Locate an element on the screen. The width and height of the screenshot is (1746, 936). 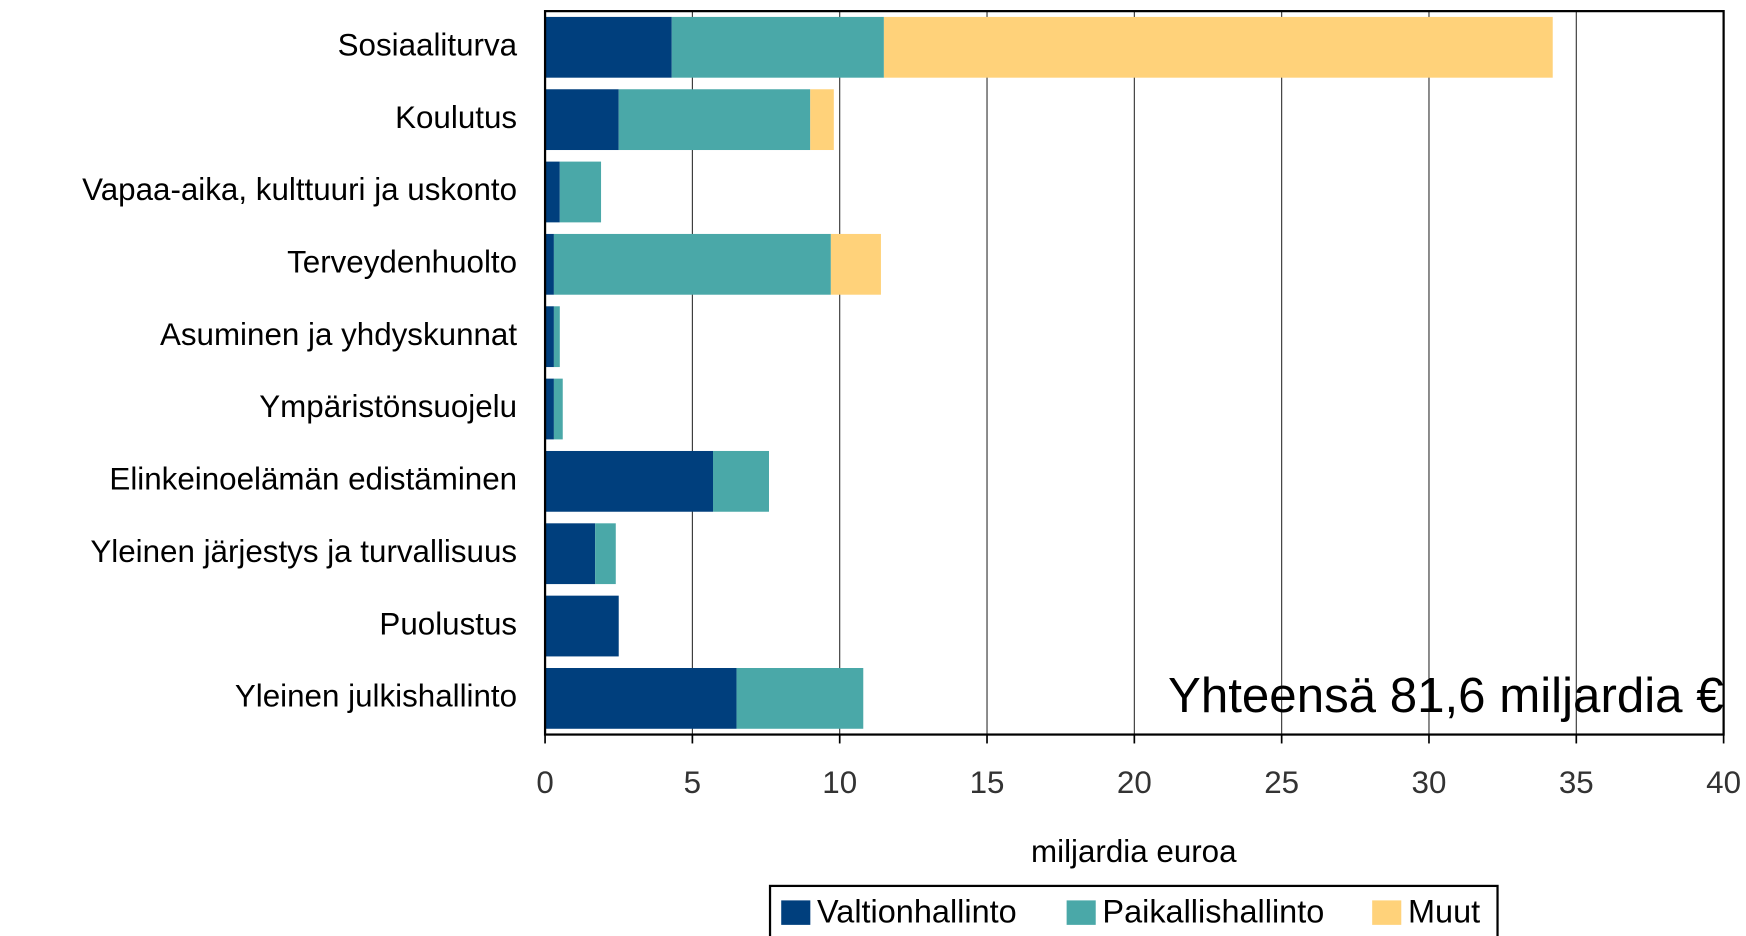
x-tick-label: 15 is located at coordinates (987, 782).